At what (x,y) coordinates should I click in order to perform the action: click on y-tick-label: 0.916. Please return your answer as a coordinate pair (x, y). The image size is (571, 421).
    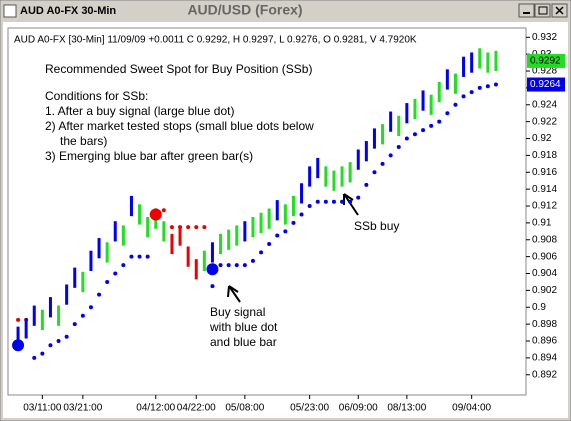
    Looking at the image, I should click on (544, 172).